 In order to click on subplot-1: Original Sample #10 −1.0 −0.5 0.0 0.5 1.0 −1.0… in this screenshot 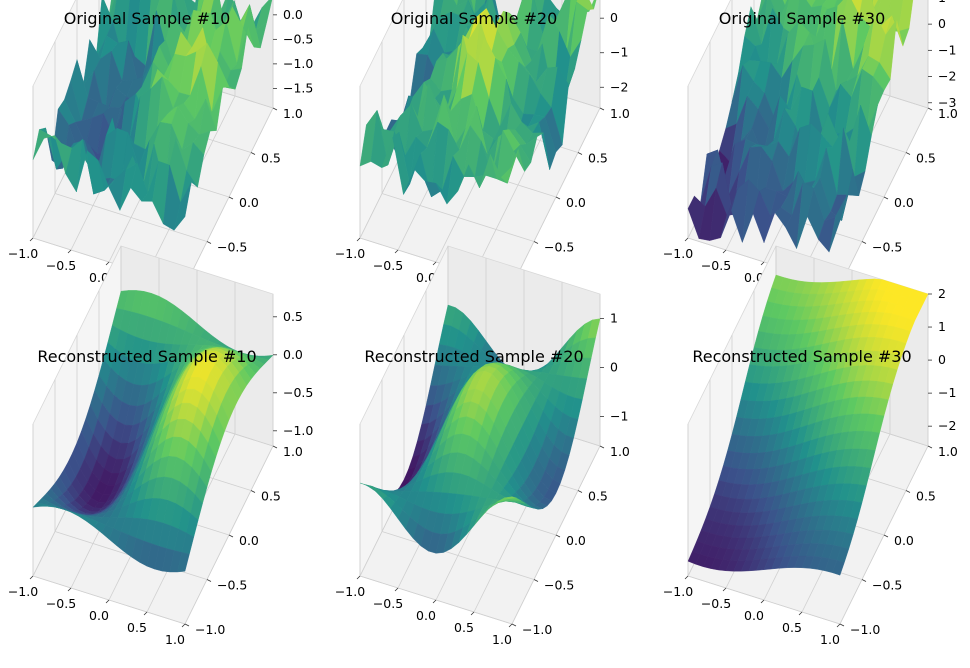, I will do `click(160, 154)`.